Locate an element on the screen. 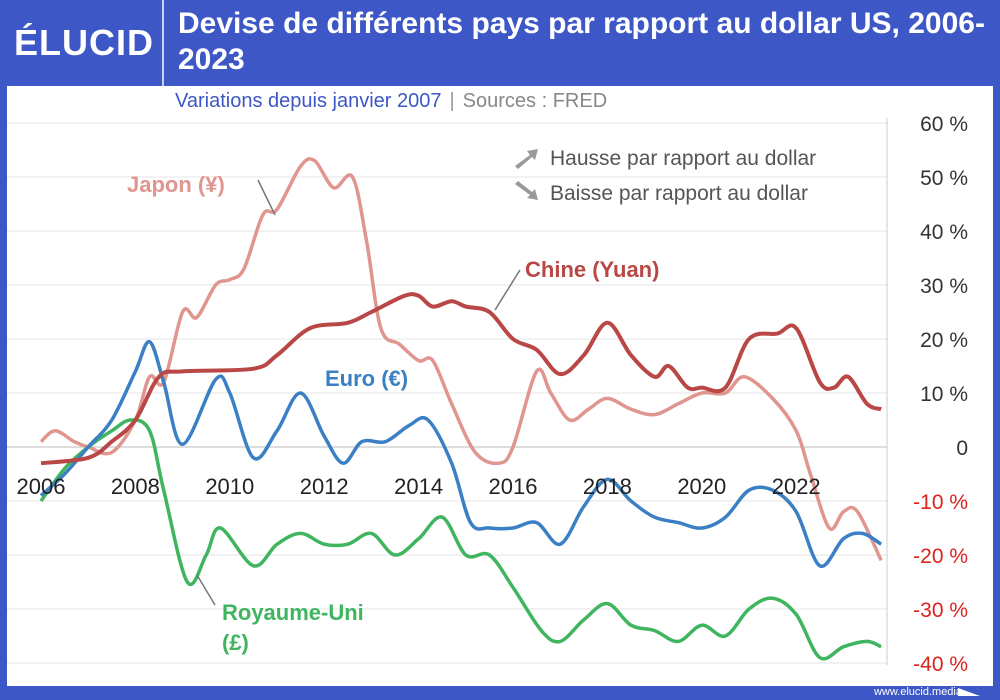 The width and height of the screenshot is (1000, 700). series-label: Royaume-Uni (£) is located at coordinates (293, 627).